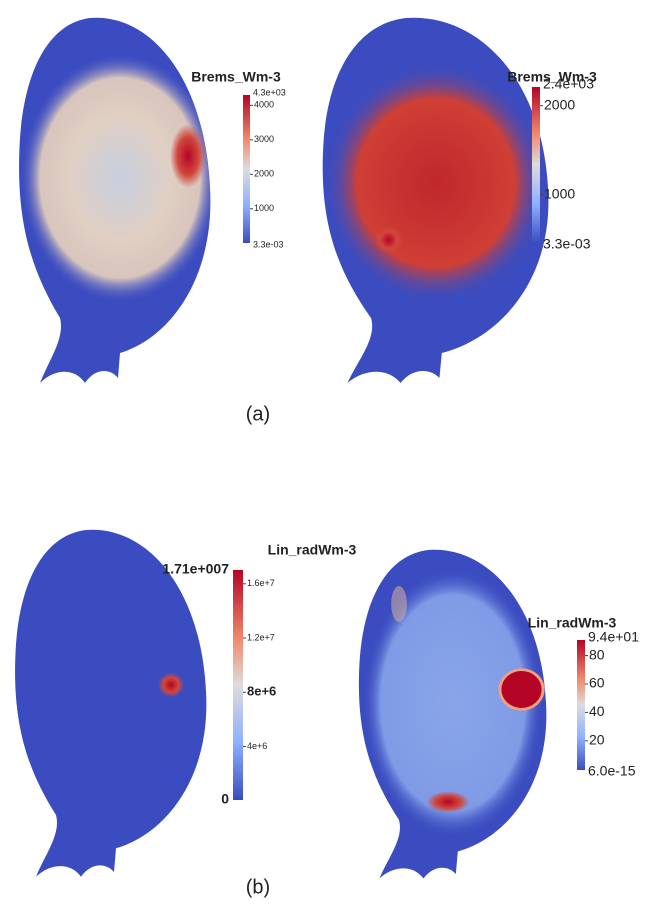 This screenshot has height=904, width=655. What do you see at coordinates (597, 711) in the screenshot?
I see `colorbar-tick-label: 40` at bounding box center [597, 711].